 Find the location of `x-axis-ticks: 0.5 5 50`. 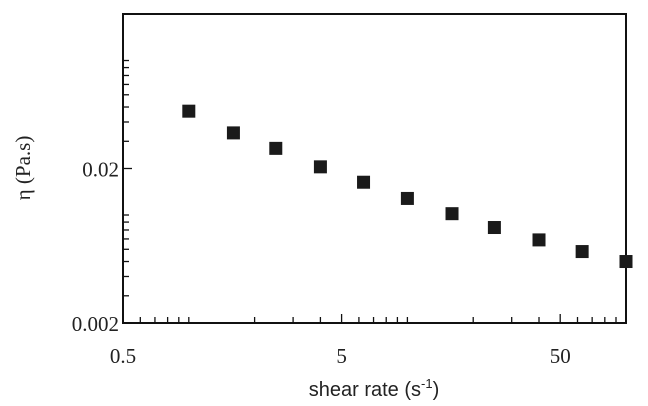

x-axis-ticks: 0.5 5 50 is located at coordinates (368, 341).